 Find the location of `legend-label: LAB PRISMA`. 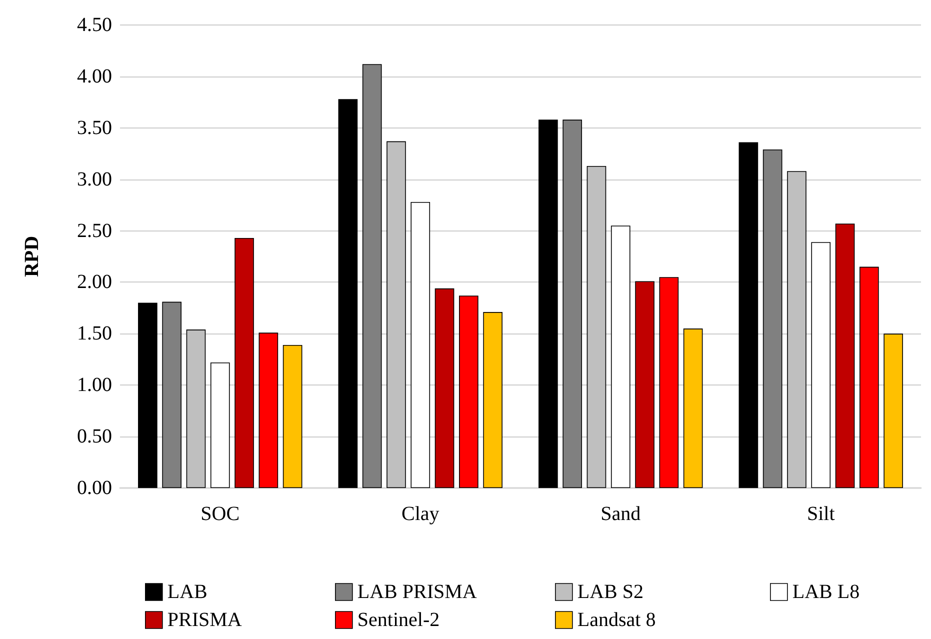

legend-label: LAB PRISMA is located at coordinates (417, 592).